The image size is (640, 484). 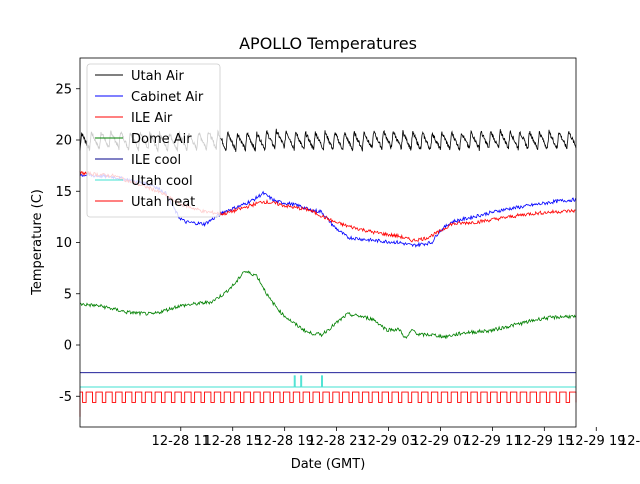 I want to click on legend-box, so click(x=153, y=140).